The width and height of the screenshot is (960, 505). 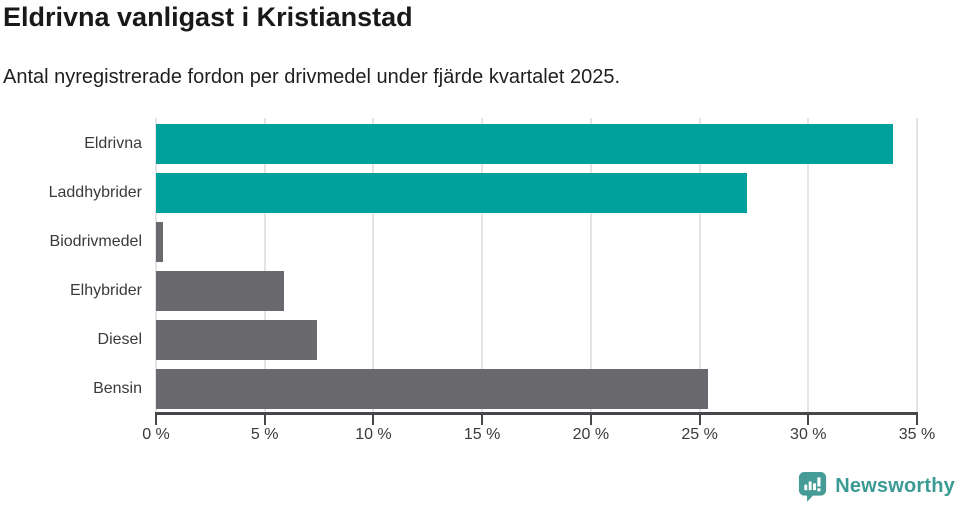 What do you see at coordinates (113, 143) in the screenshot?
I see `category-label-eldrivna: Eldrivna` at bounding box center [113, 143].